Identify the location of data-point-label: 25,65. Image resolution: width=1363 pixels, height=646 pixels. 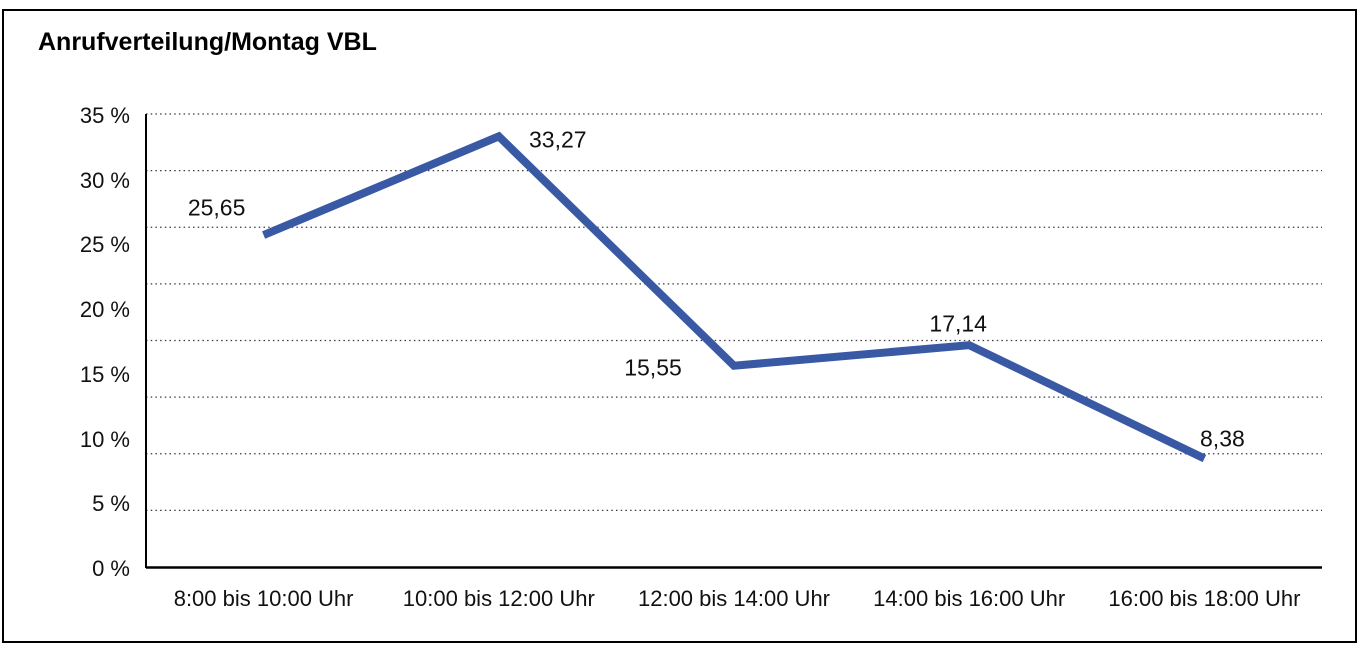
(216, 207).